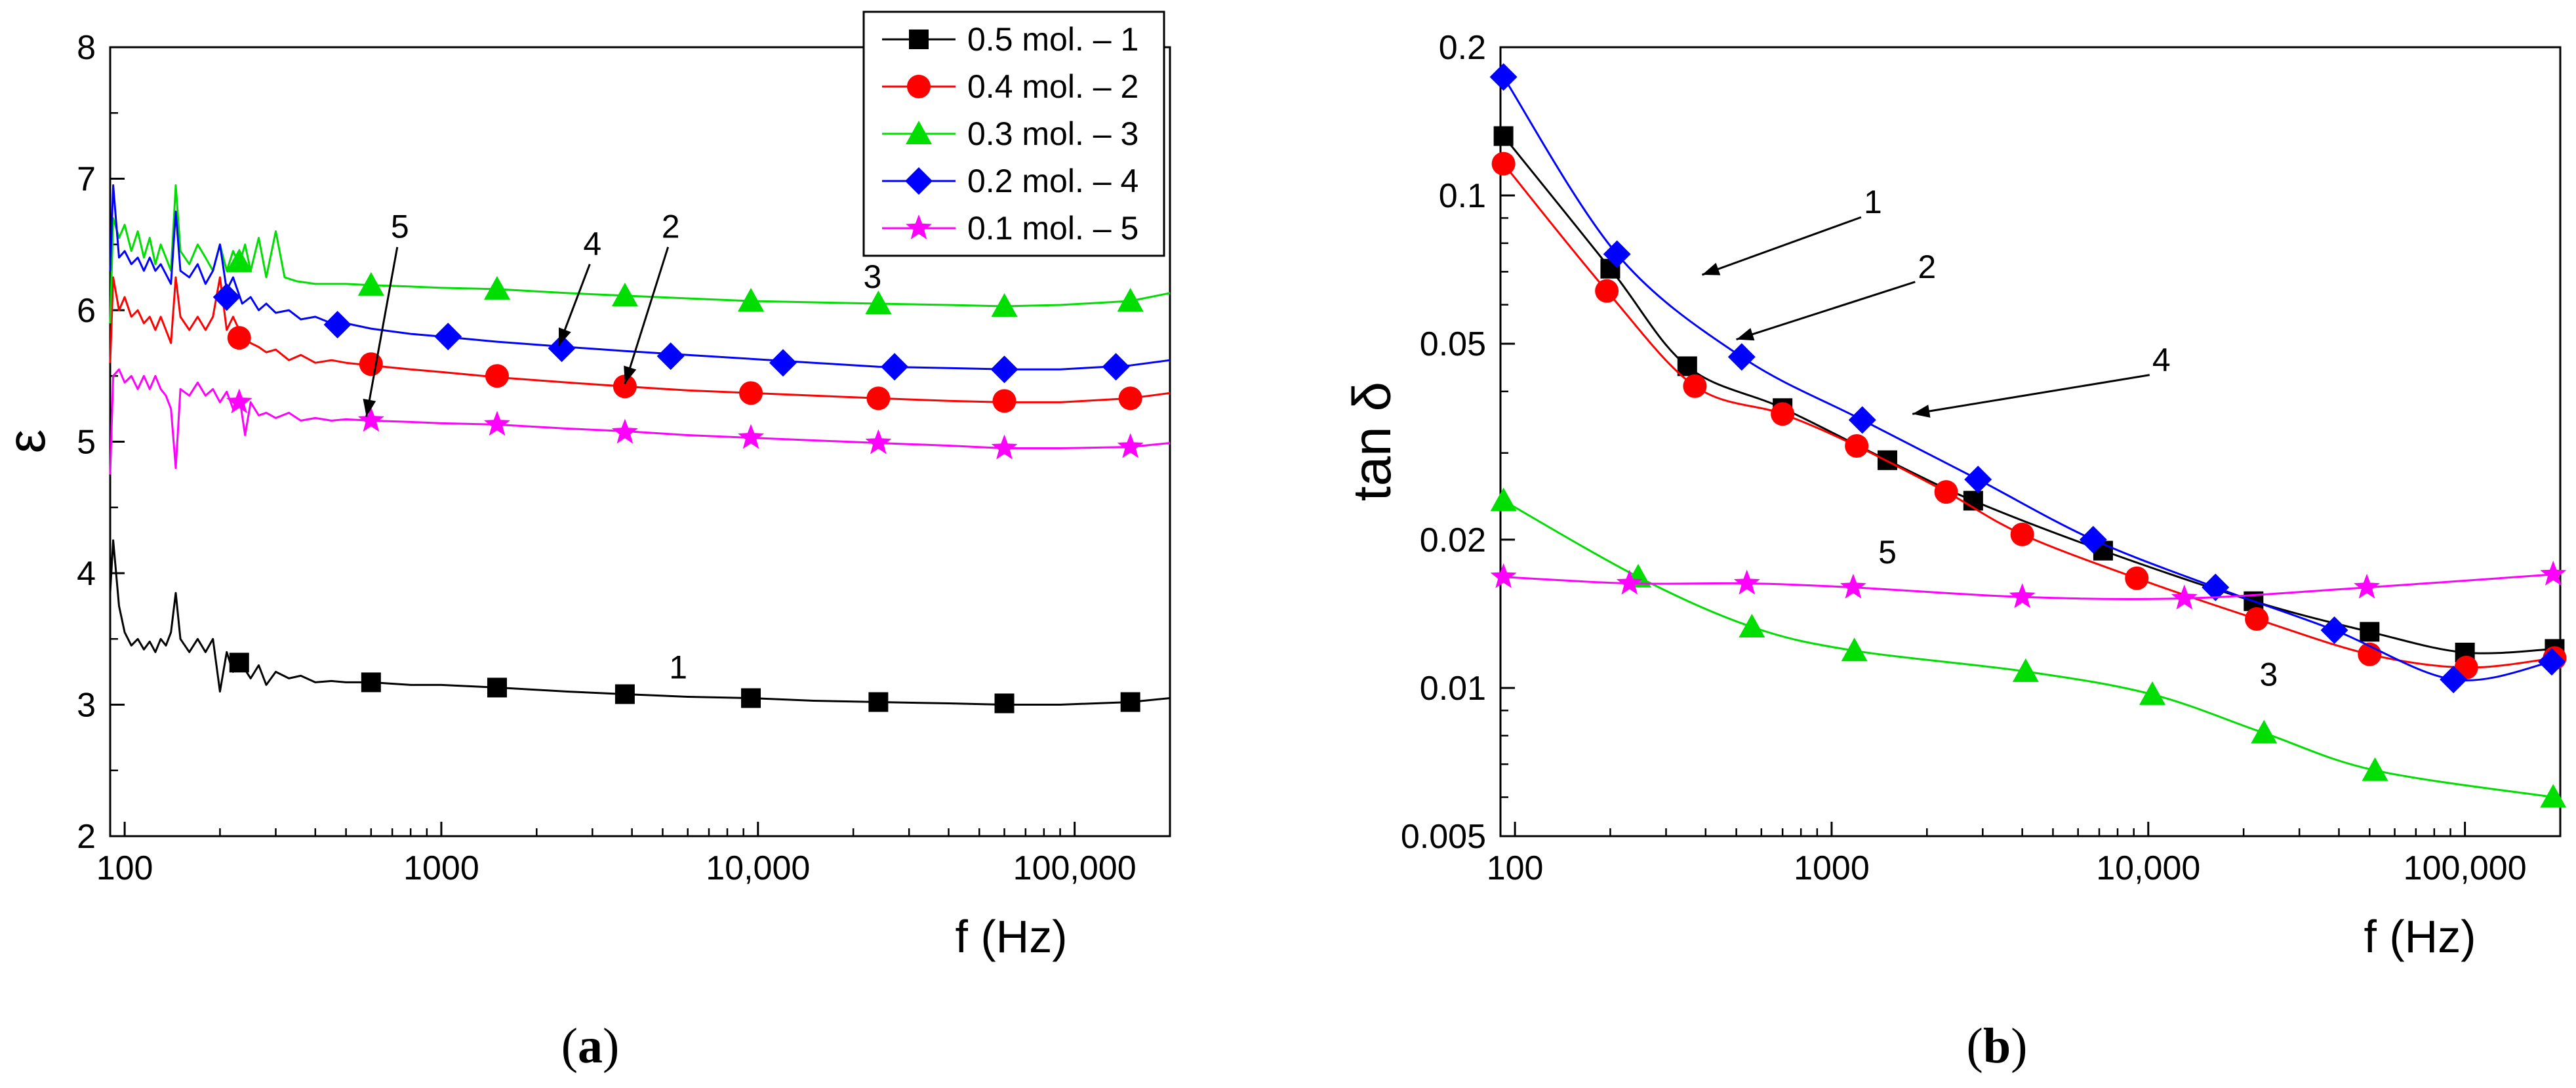 This screenshot has width=2576, height=1088. I want to click on chart-a-ytick-label: 7, so click(86, 180).